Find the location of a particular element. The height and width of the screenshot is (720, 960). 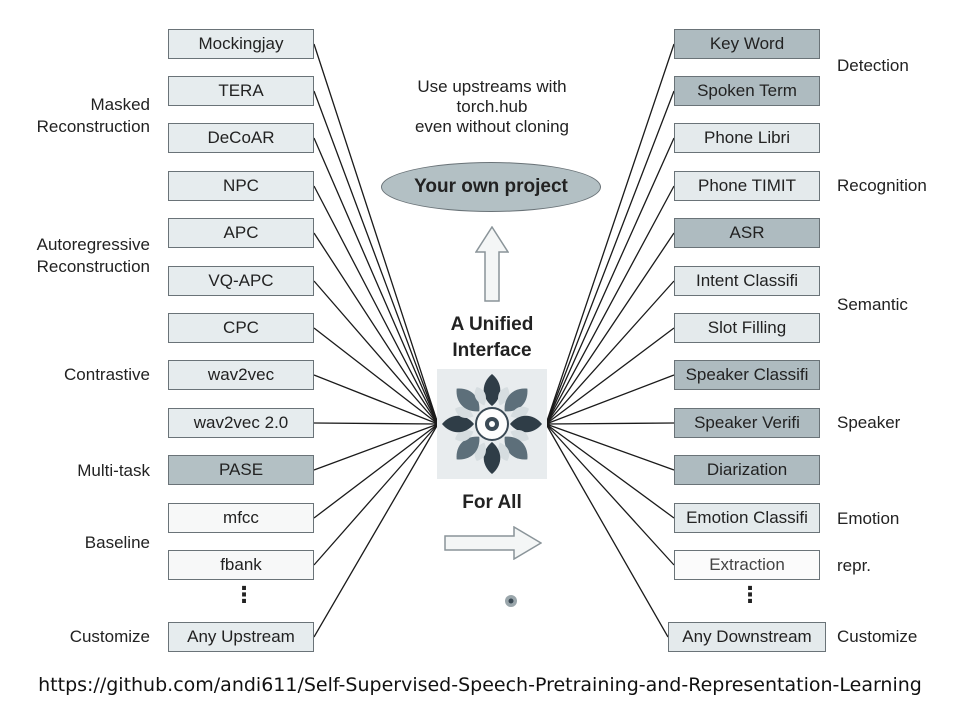

category-customize-downstream: Customize is located at coordinates (877, 636).